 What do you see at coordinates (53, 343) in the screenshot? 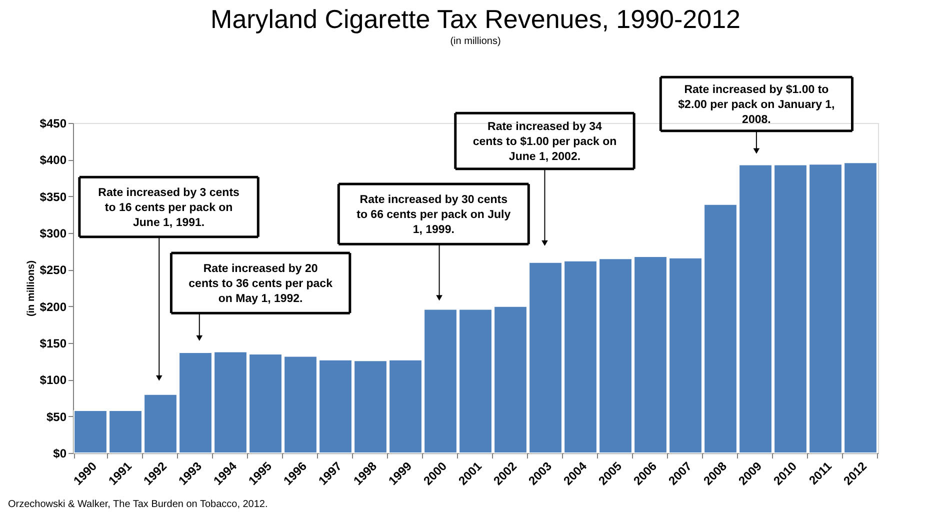
I see `y-tick-label: $150` at bounding box center [53, 343].